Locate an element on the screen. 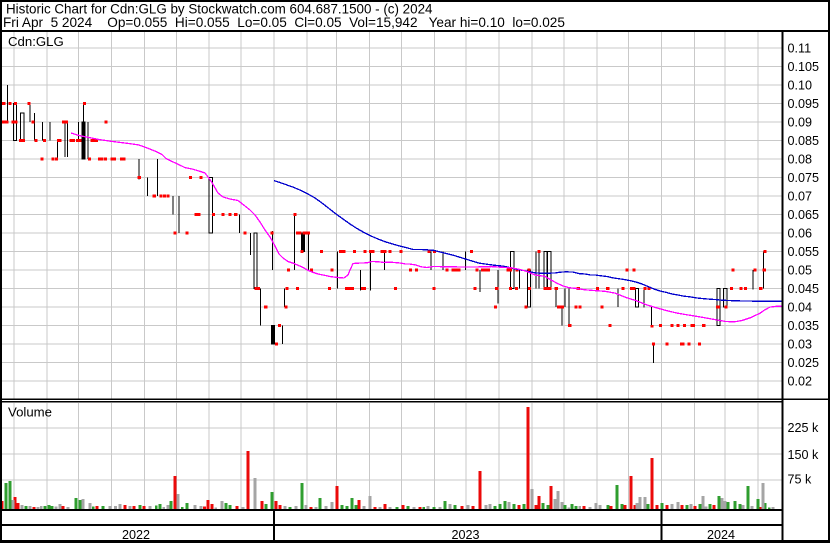  svg-text: 0.06 is located at coordinates (800, 234).